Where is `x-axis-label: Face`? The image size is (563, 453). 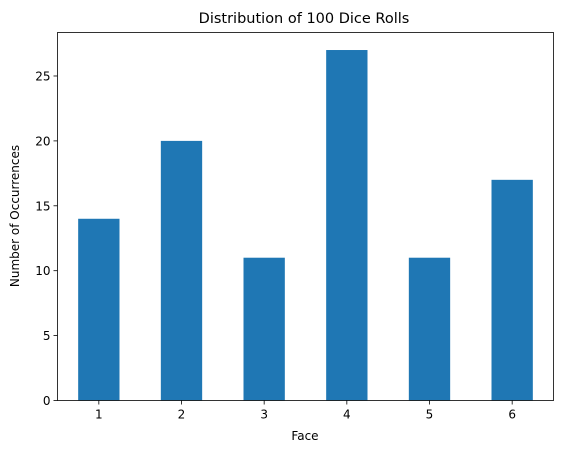 x-axis-label: Face is located at coordinates (304, 436).